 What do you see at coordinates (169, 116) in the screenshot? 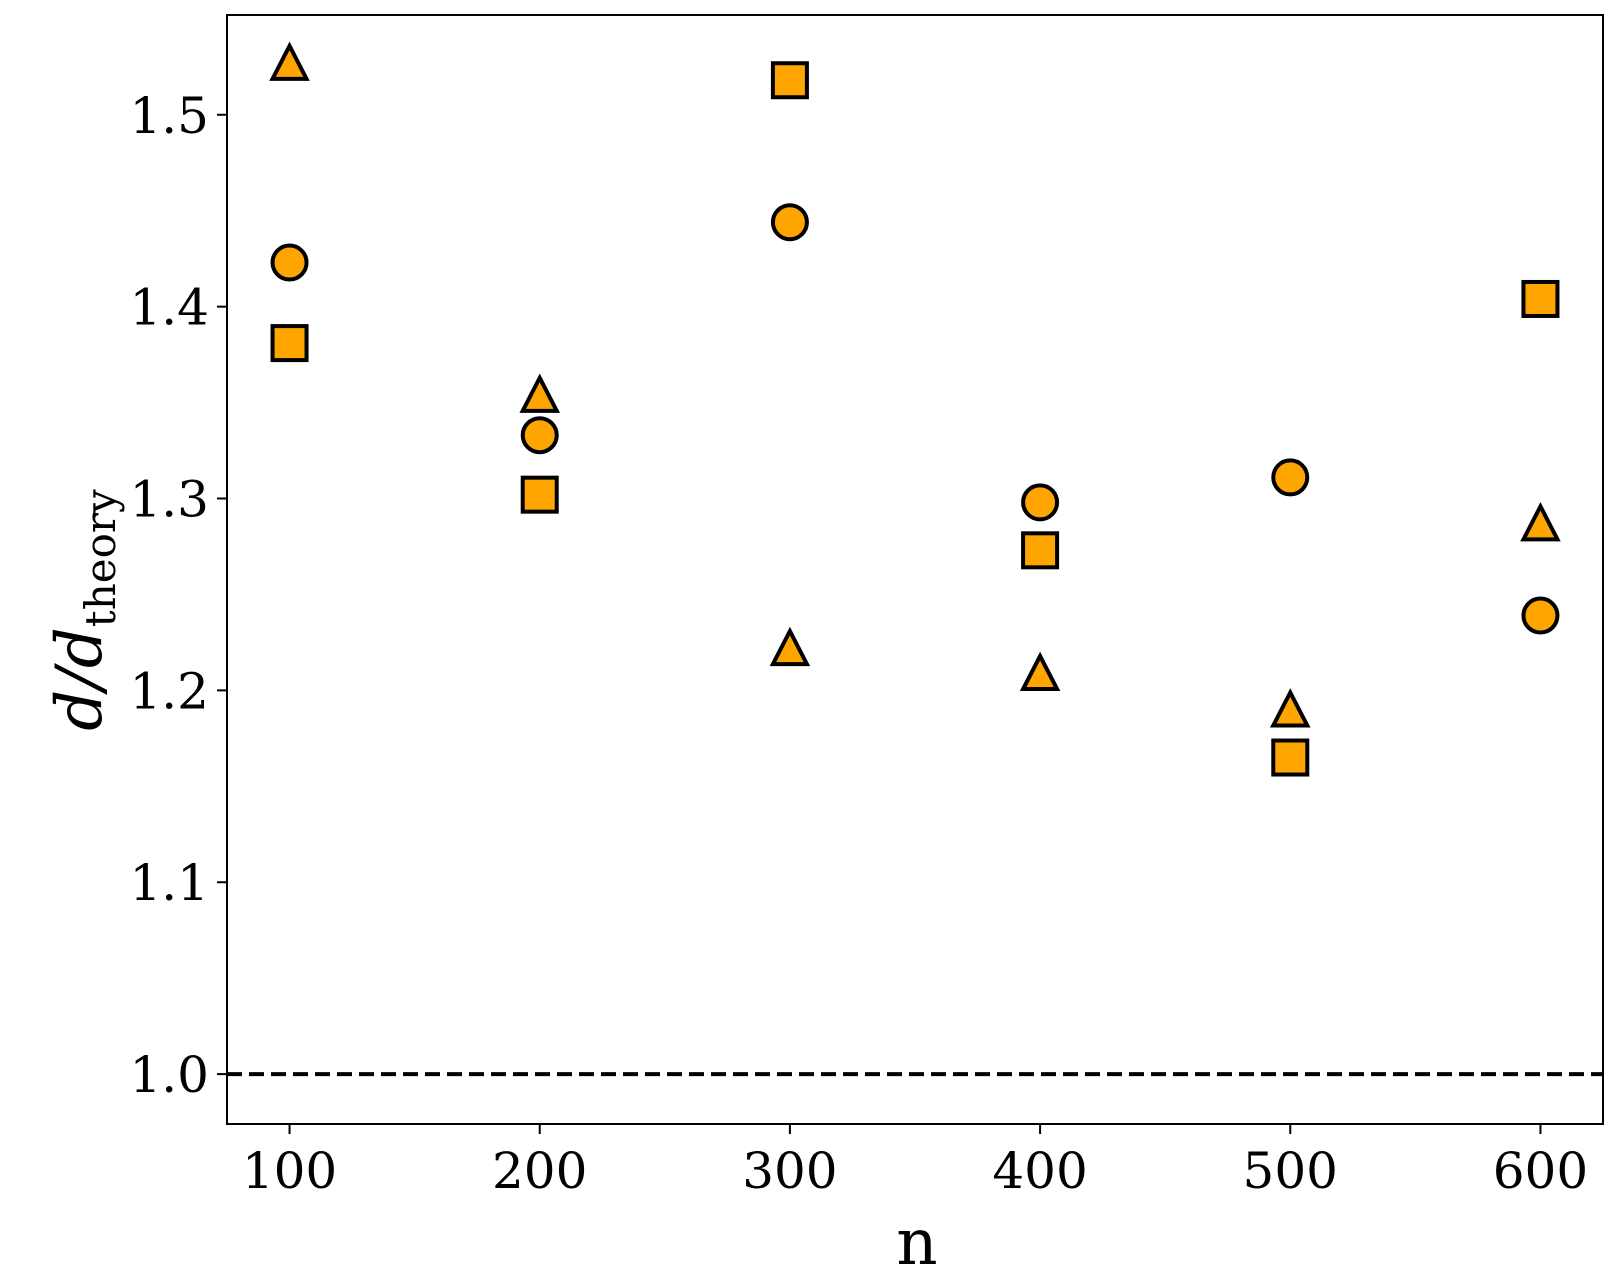
I see `y-tick-label: 1.5` at bounding box center [169, 116].